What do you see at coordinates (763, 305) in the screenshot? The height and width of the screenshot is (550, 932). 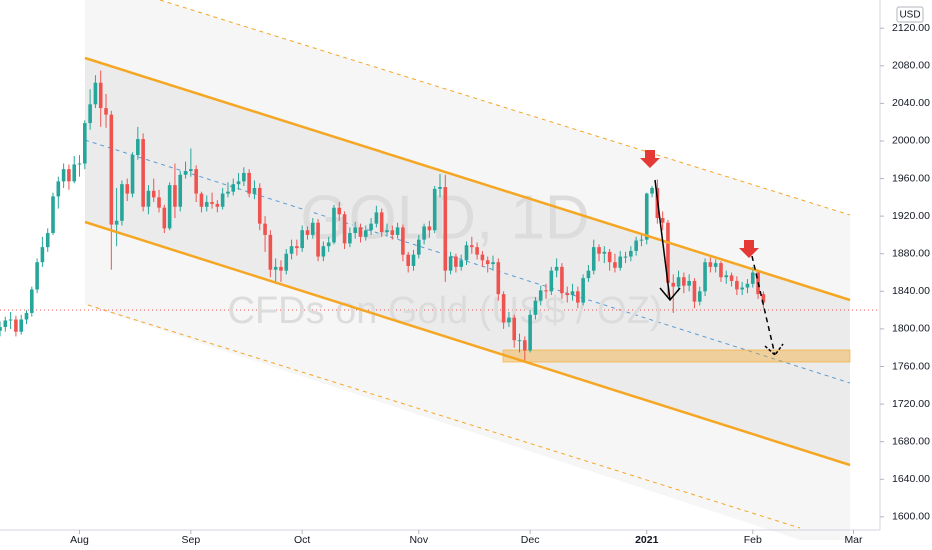 I see `arrow-line` at bounding box center [763, 305].